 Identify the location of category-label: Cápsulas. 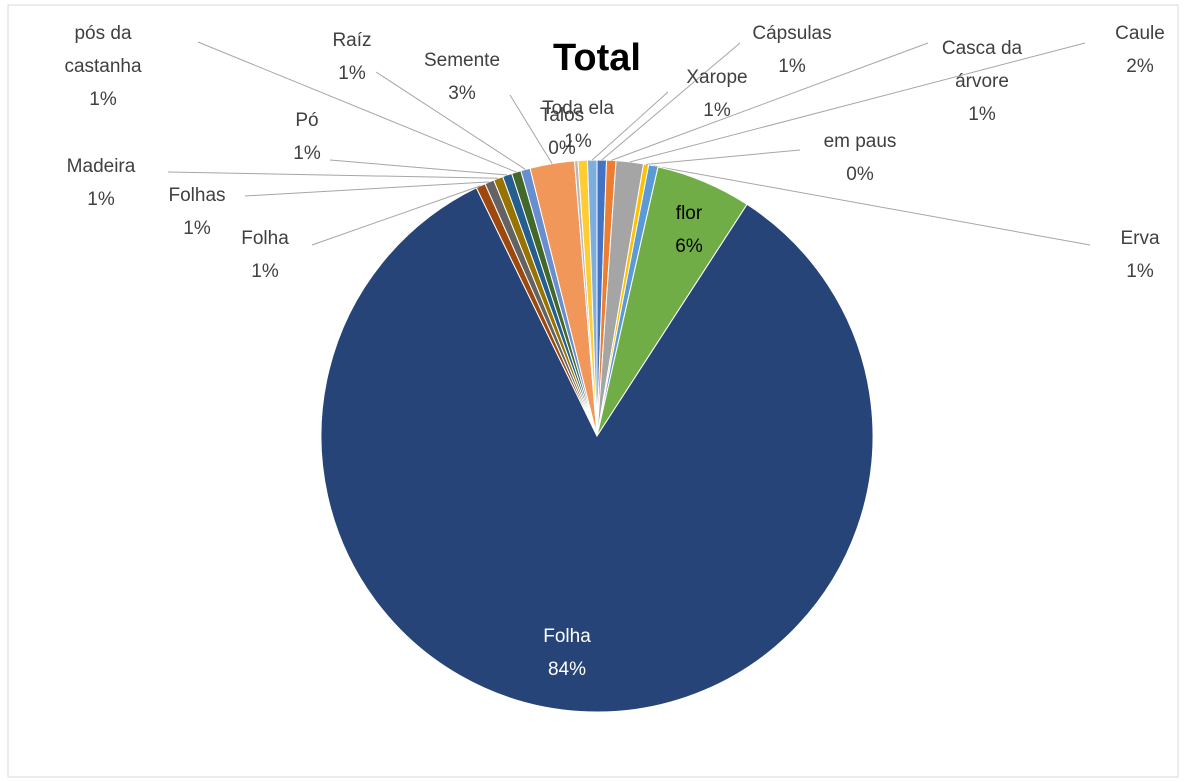
(792, 33).